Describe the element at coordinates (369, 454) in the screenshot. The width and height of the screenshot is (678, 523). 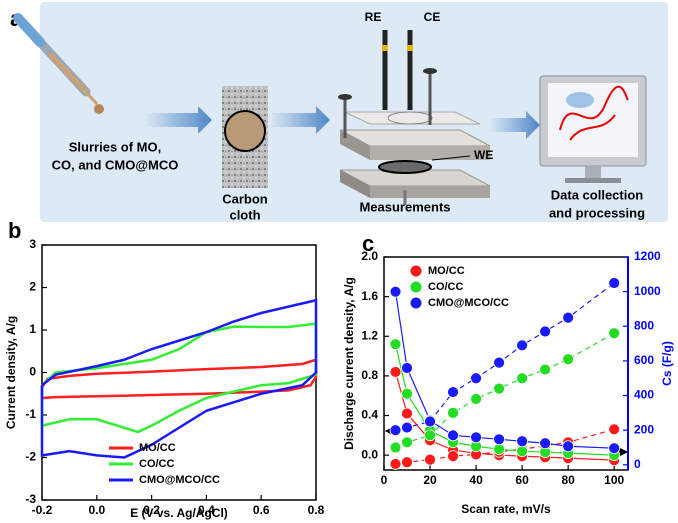
I see `y-tick-label: 0.0` at that location.